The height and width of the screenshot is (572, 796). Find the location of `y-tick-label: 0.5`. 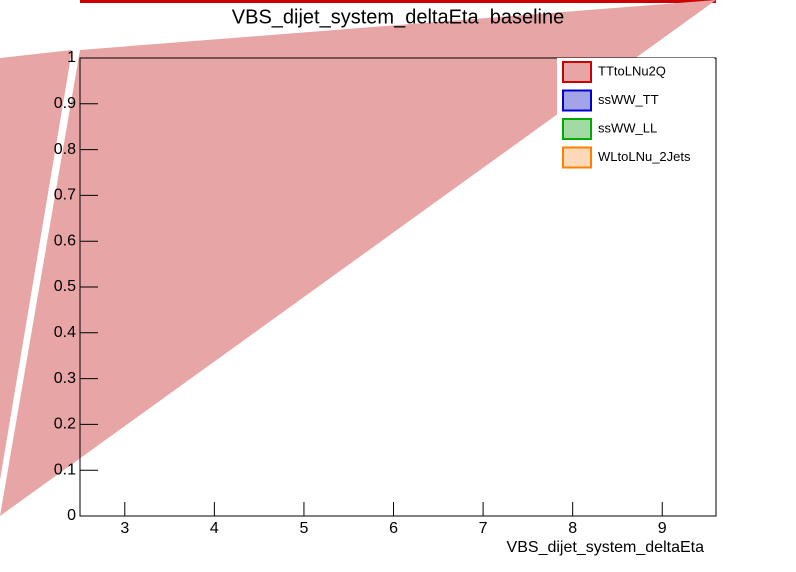

y-tick-label: 0.5 is located at coordinates (65, 286).